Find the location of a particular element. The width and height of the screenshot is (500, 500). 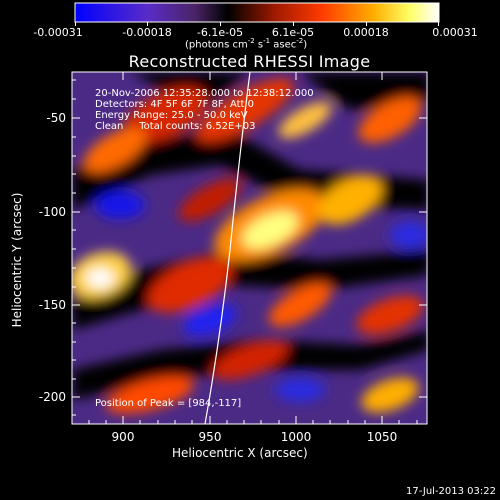

colorbar-label: 0.00031 is located at coordinates (455, 32).